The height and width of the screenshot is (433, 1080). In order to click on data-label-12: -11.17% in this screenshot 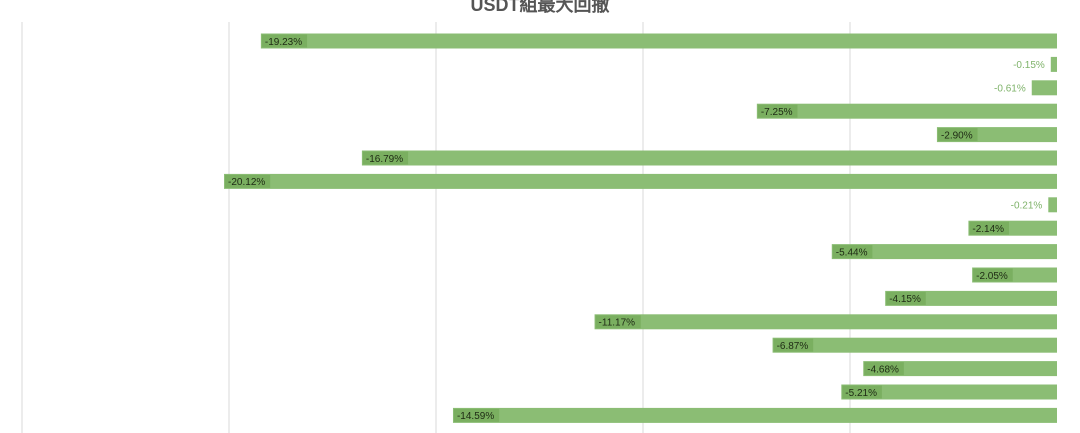, I will do `click(617, 323)`.